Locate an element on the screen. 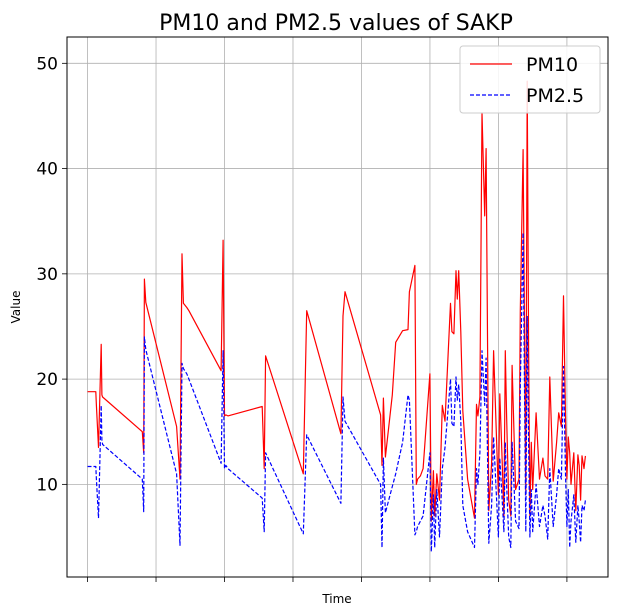 The width and height of the screenshot is (621, 615). legend-label-pm25: PM2.5 is located at coordinates (555, 96).